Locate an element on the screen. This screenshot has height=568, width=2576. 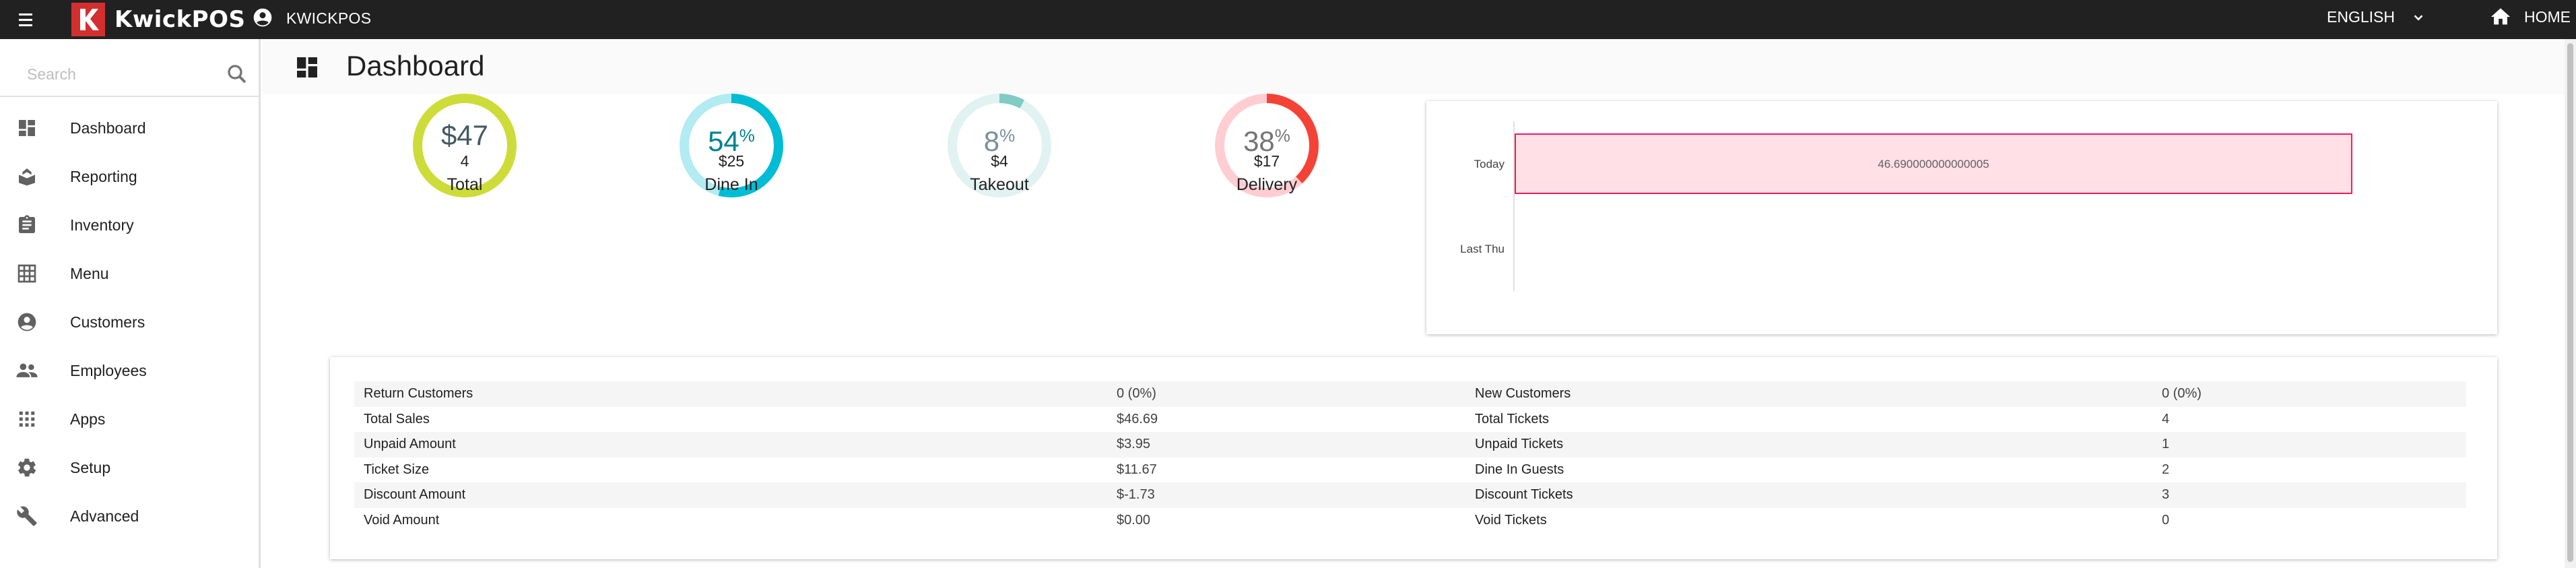
wrench-icon is located at coordinates (27, 516).